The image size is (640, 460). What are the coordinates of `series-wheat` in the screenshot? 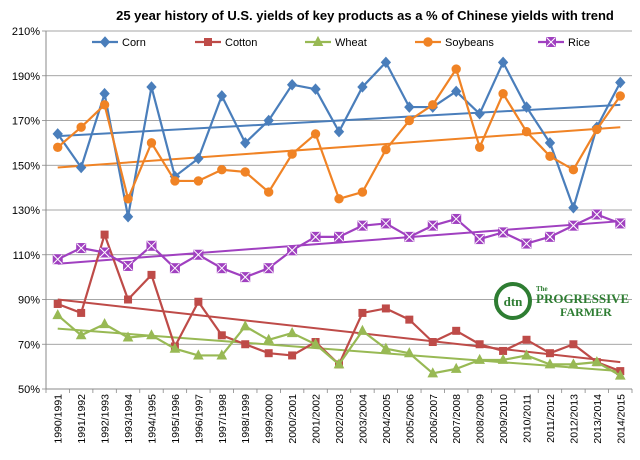 It's located at (339, 344).